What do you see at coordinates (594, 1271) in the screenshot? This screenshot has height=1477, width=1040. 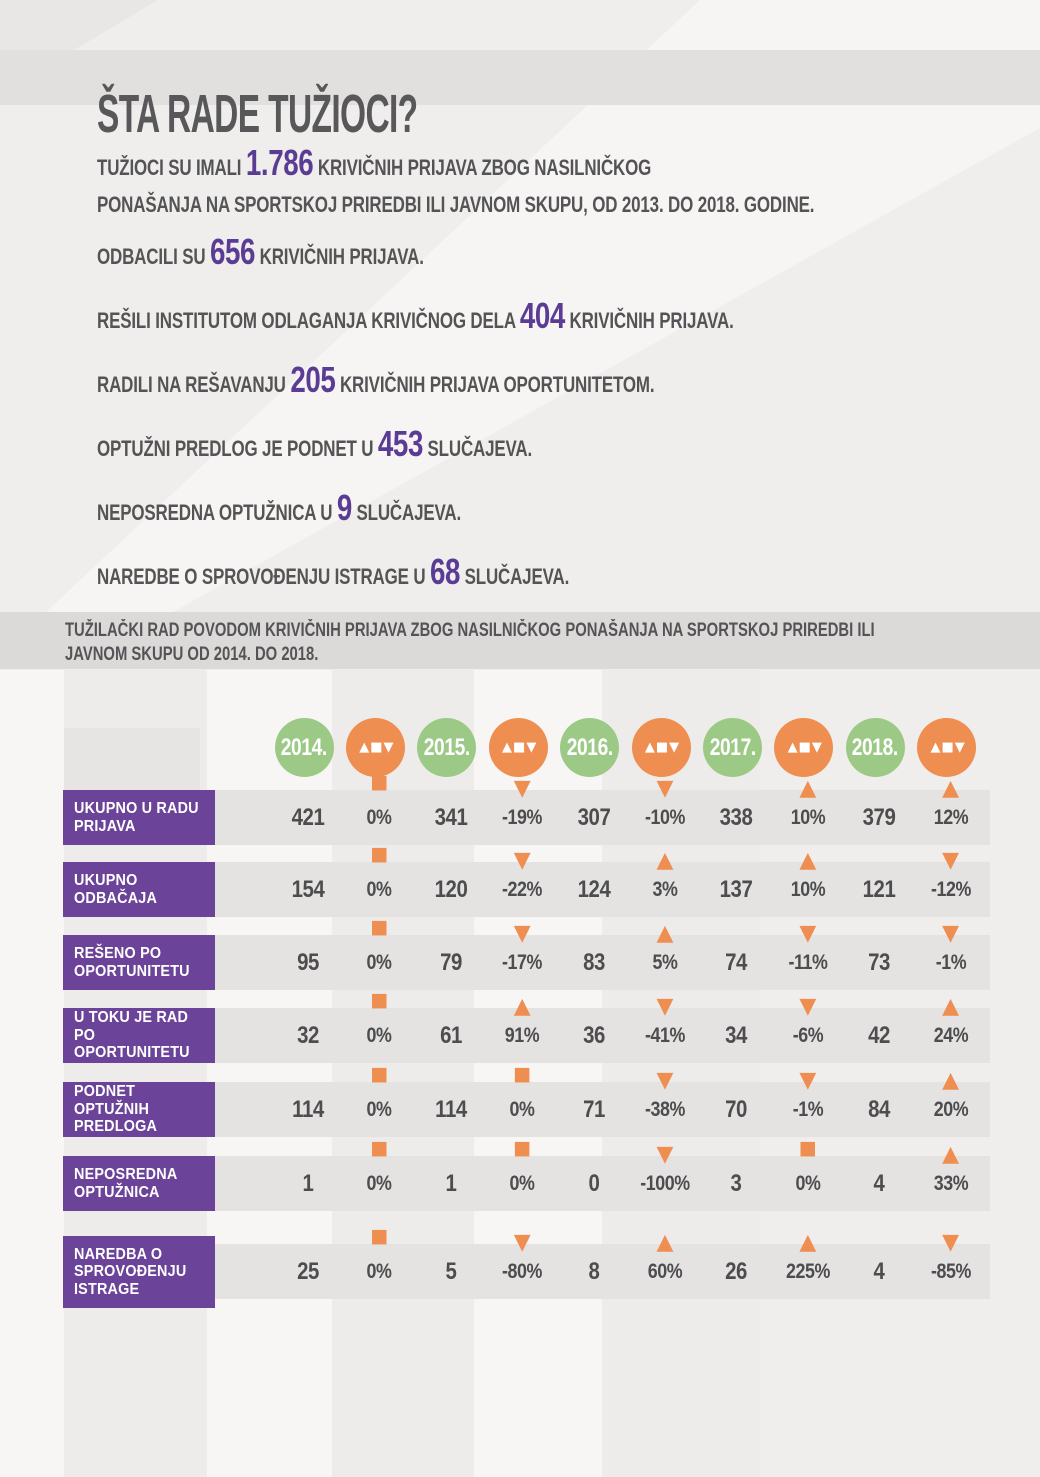 I see `count-value: 8` at bounding box center [594, 1271].